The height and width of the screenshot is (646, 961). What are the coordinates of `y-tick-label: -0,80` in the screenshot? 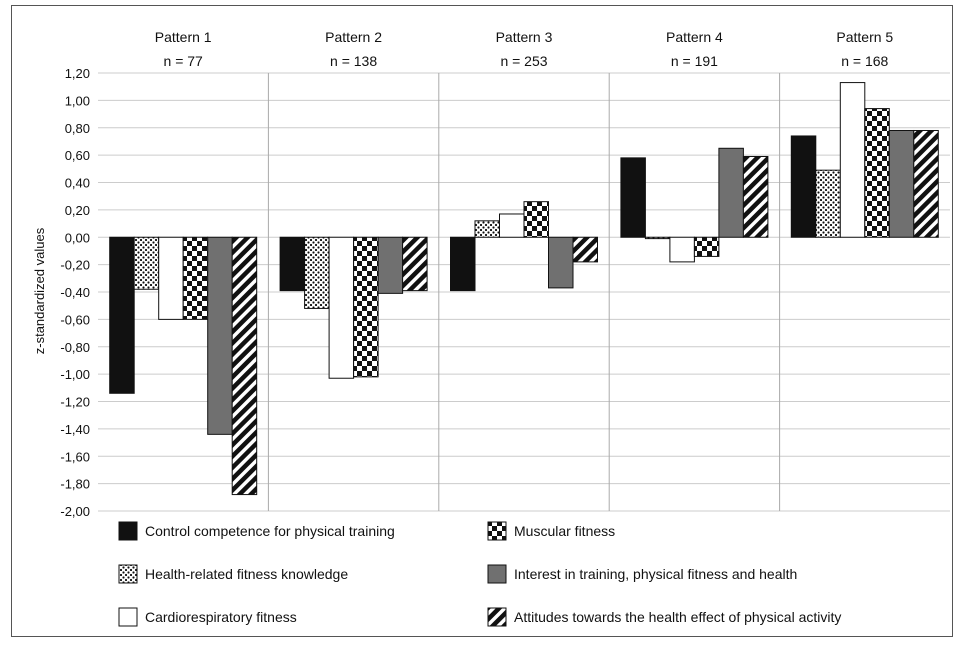 It's located at (75, 347).